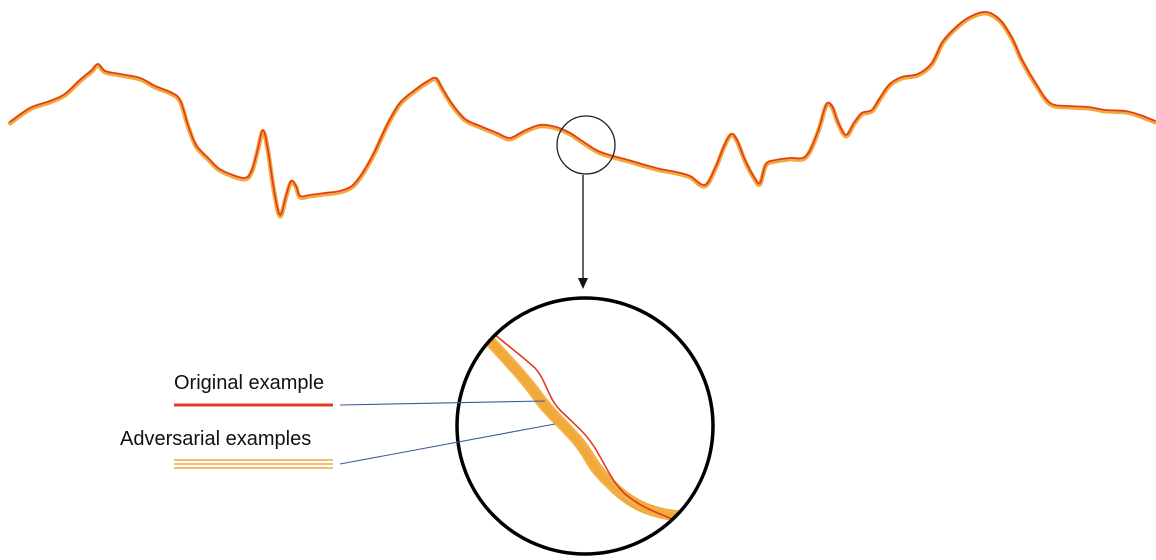 The width and height of the screenshot is (1156, 560). I want to click on zoom-adversarial-thin, so click(585, 428).